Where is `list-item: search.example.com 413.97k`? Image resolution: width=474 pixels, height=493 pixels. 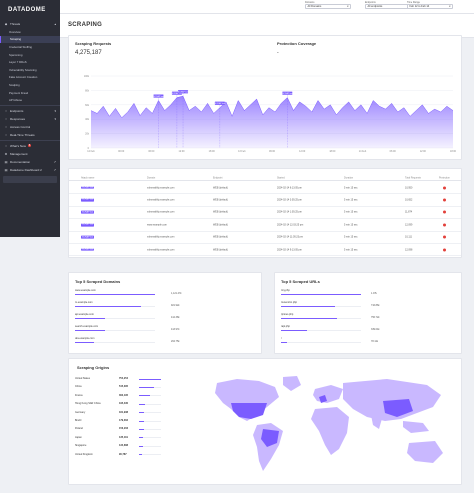
list-item: search.example.com 413.97k is located at coordinates (165, 331).